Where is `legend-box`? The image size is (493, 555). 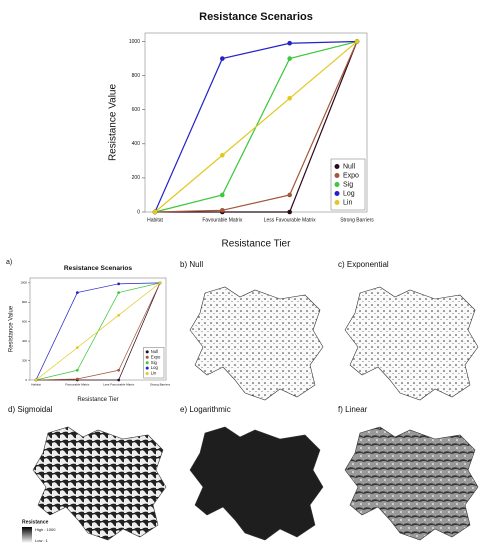
legend-box is located at coordinates (154, 363).